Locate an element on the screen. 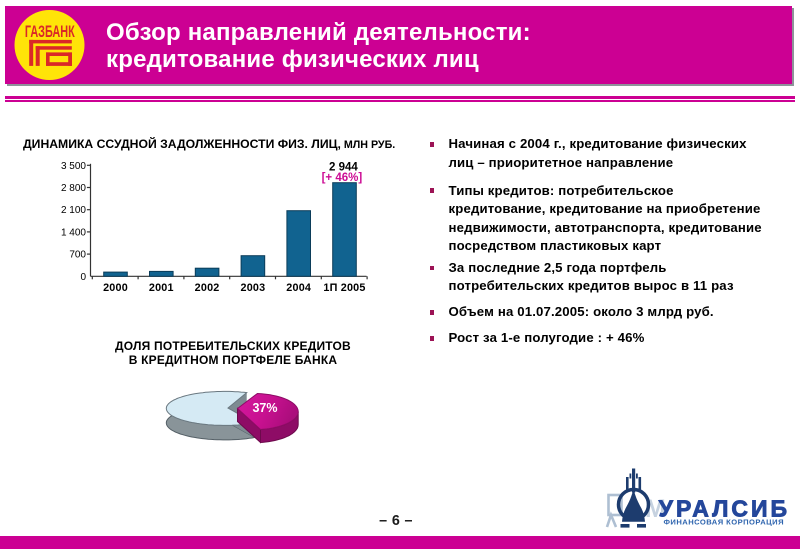 This screenshot has width=800, height=554. svg-text: 700 is located at coordinates (77, 255).